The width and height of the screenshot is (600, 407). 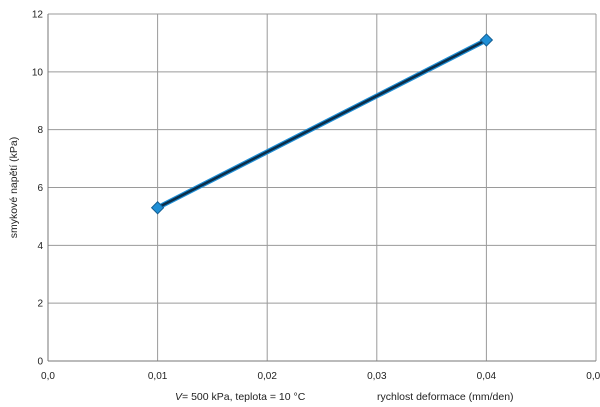 What do you see at coordinates (377, 376) in the screenshot?
I see `x-tick-label: 0,03` at bounding box center [377, 376].